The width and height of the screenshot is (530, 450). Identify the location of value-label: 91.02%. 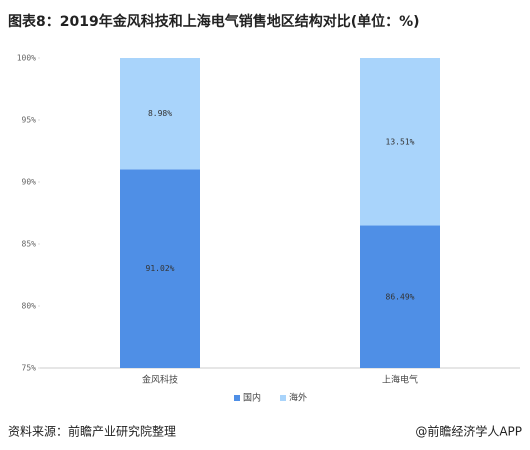
(160, 268).